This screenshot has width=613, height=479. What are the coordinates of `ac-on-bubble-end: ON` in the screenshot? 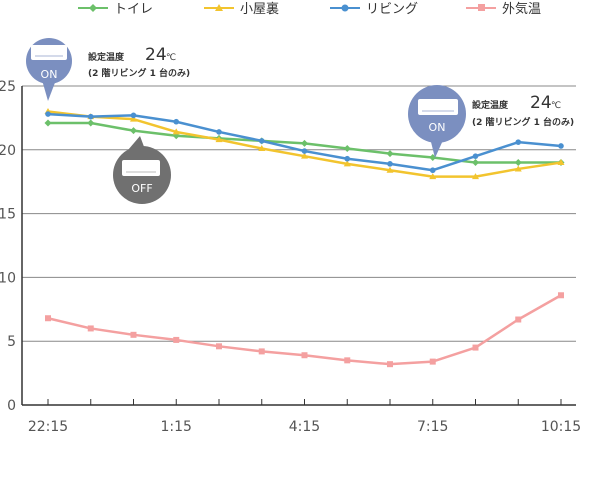 It's located at (437, 121).